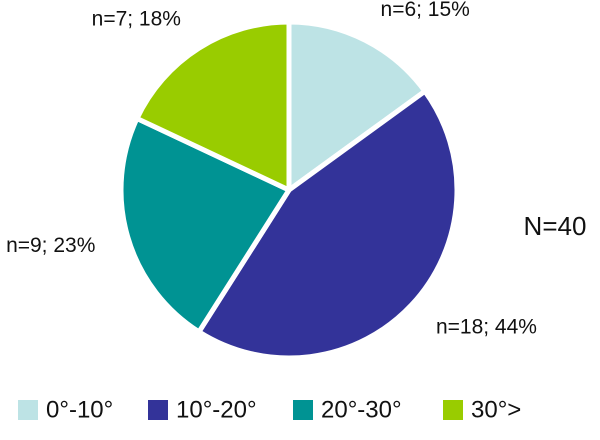 The height and width of the screenshot is (440, 600). What do you see at coordinates (555, 226) in the screenshot?
I see `annotation: N=40` at bounding box center [555, 226].